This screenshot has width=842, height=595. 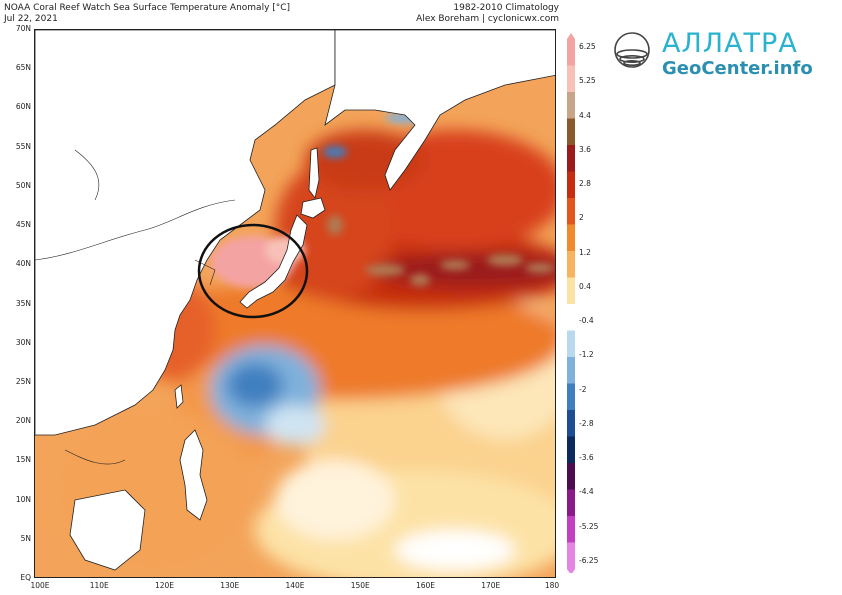 I want to click on land-taiwan, so click(x=179, y=396).